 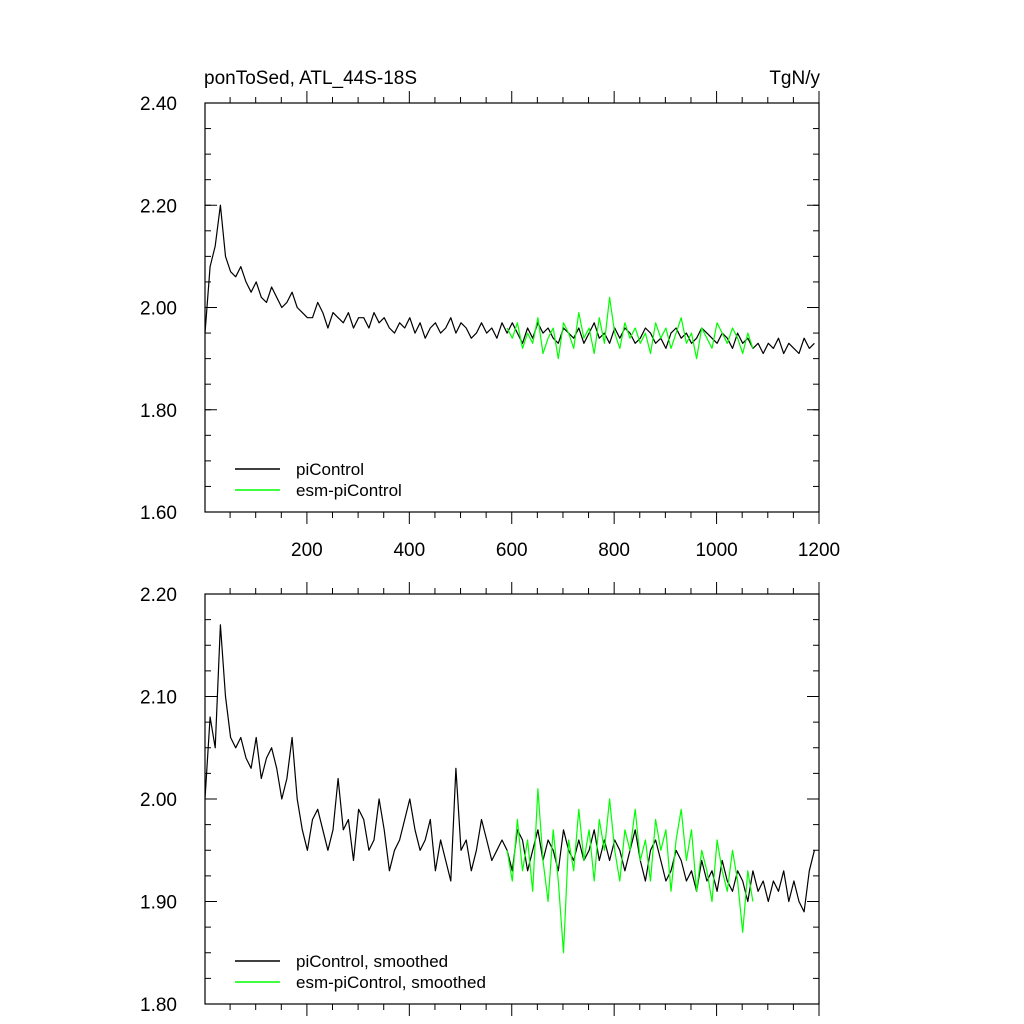 What do you see at coordinates (307, 550) in the screenshot?
I see `top-xtick-label: 200` at bounding box center [307, 550].